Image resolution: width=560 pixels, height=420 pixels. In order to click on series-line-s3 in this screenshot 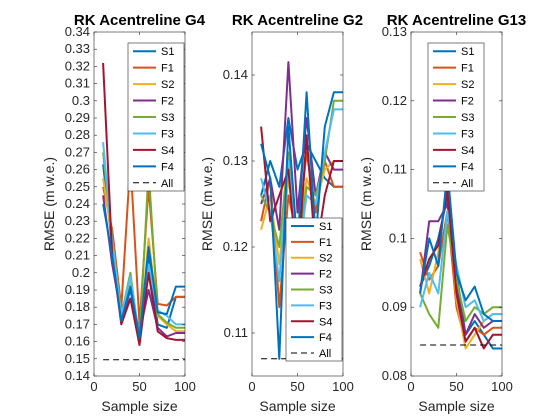, I will do `click(460, 276)`.